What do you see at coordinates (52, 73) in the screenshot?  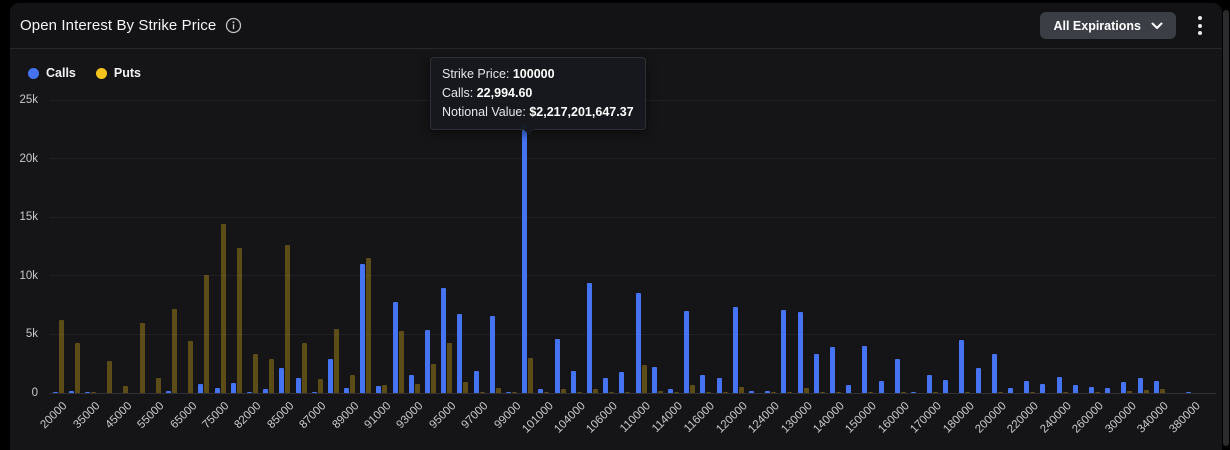 I see `legend-item-calls: Calls` at bounding box center [52, 73].